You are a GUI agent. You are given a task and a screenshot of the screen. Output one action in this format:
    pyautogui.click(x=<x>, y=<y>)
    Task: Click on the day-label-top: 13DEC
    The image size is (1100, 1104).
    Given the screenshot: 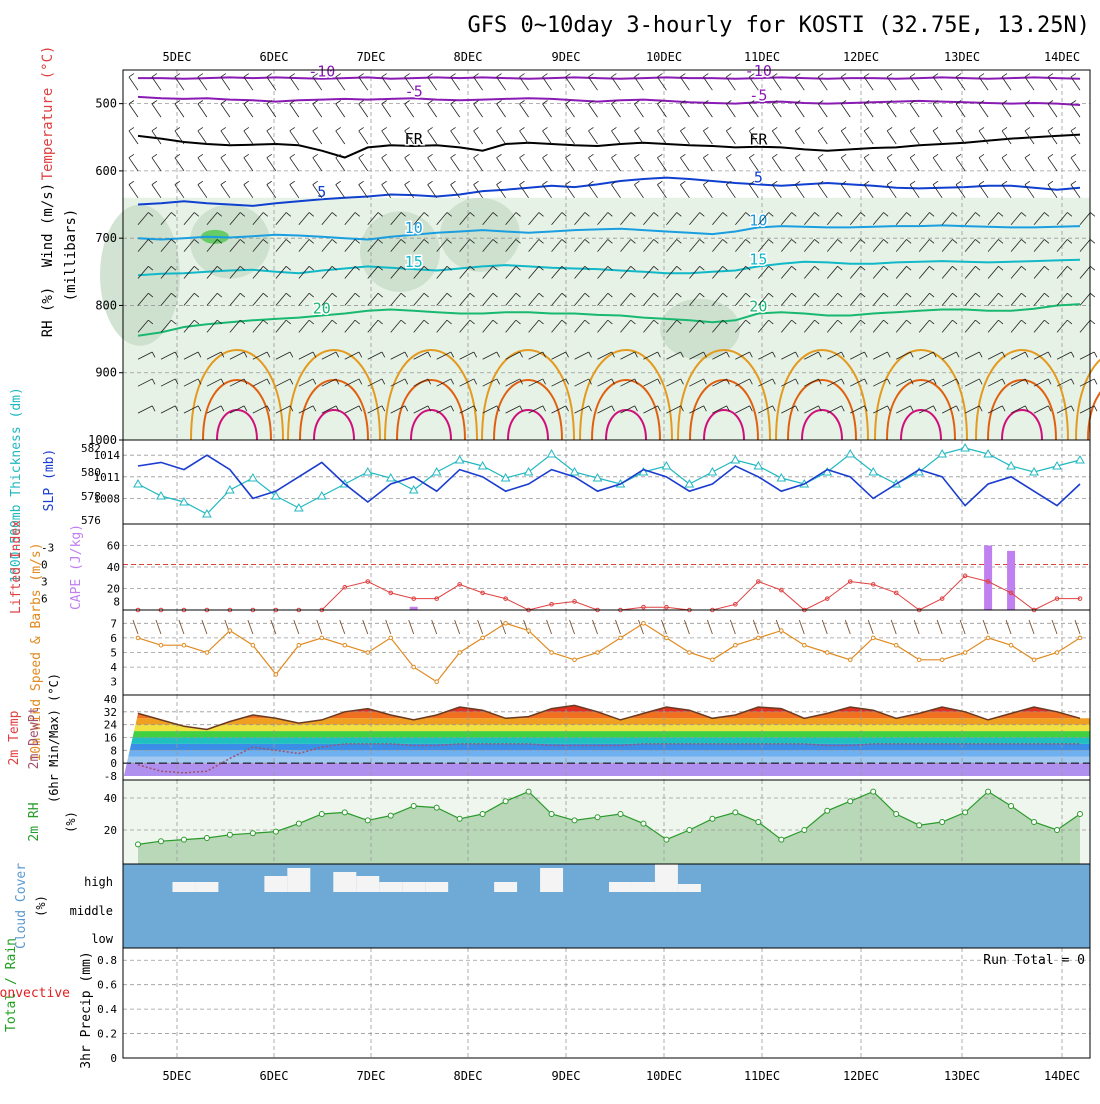 What is the action you would take?
    pyautogui.click(x=962, y=57)
    